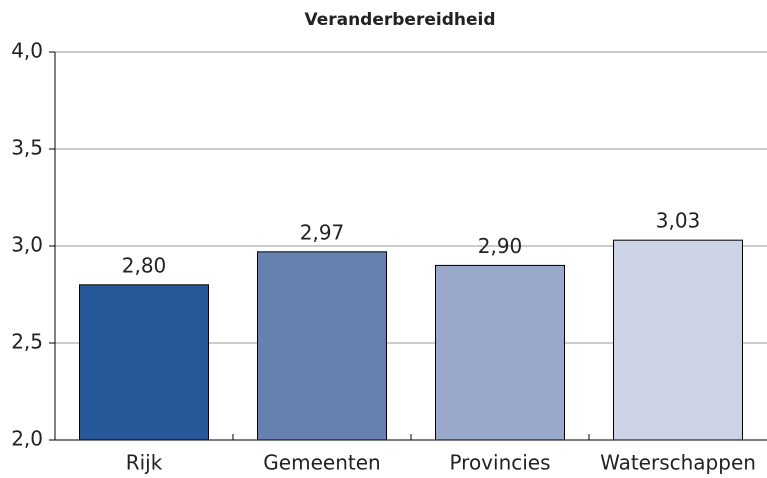 The width and height of the screenshot is (767, 478). I want to click on x-tick-label: Rijk, so click(144, 463).